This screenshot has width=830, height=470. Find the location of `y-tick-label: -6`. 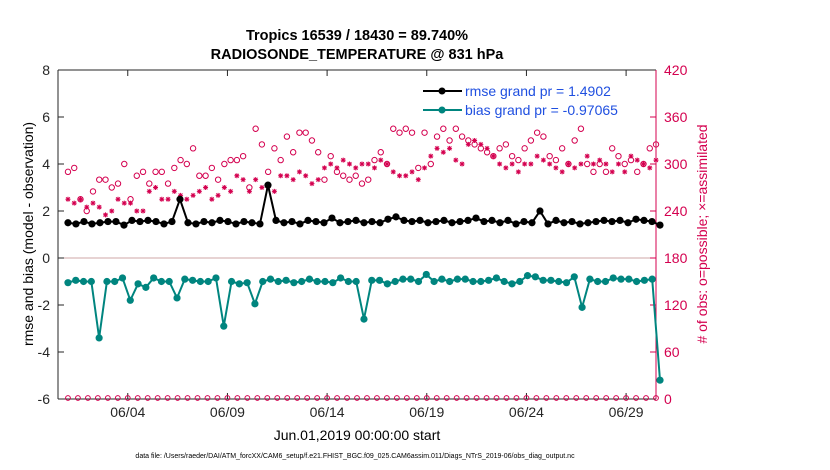

y-tick-label: -6 is located at coordinates (44, 399).